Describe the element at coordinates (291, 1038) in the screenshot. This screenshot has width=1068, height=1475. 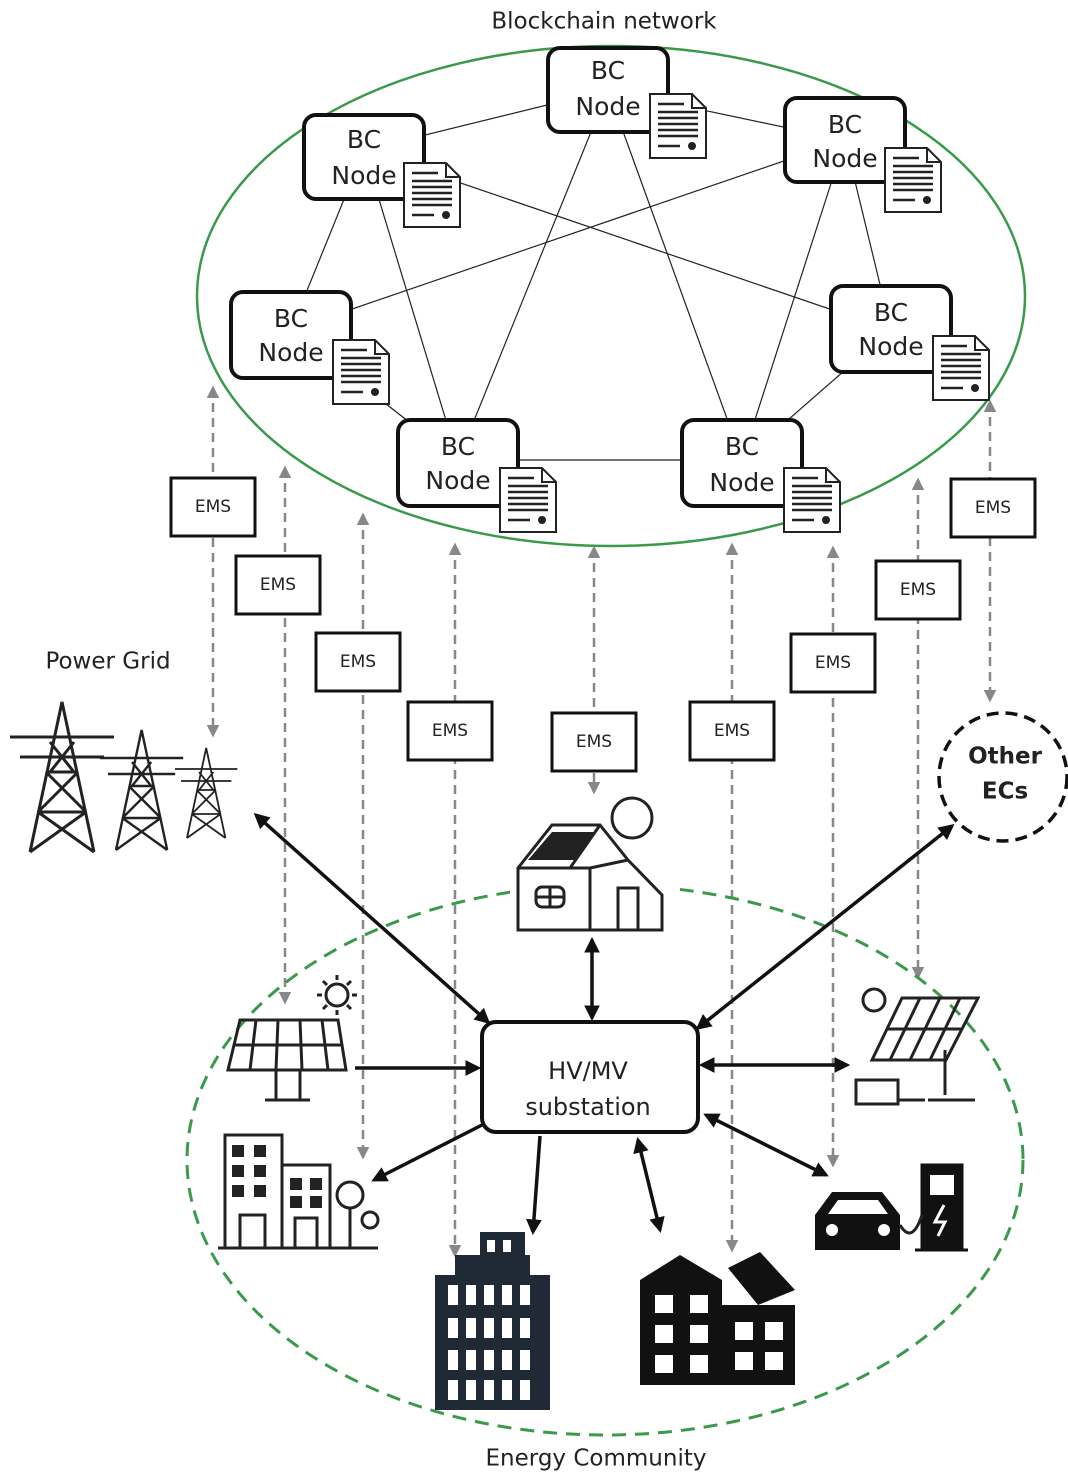
I see `solar-panel-icon` at that location.